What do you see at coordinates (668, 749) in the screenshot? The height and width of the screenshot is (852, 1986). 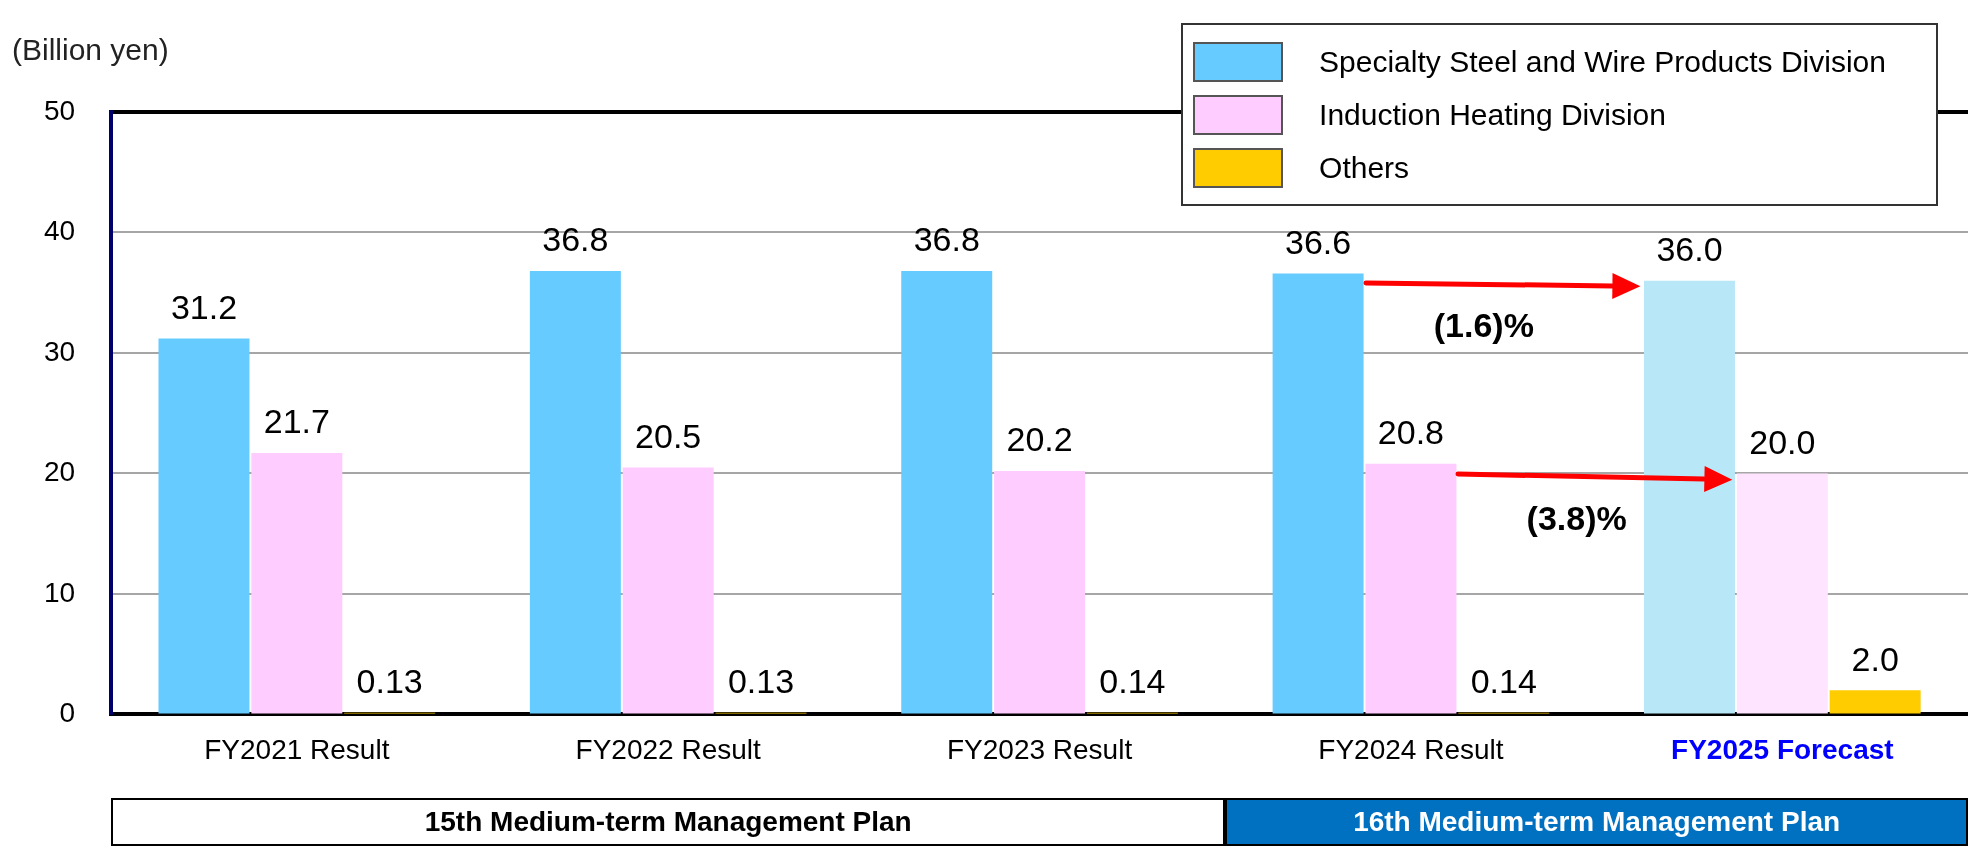 I see `x-tick-label: FY2022 Result` at bounding box center [668, 749].